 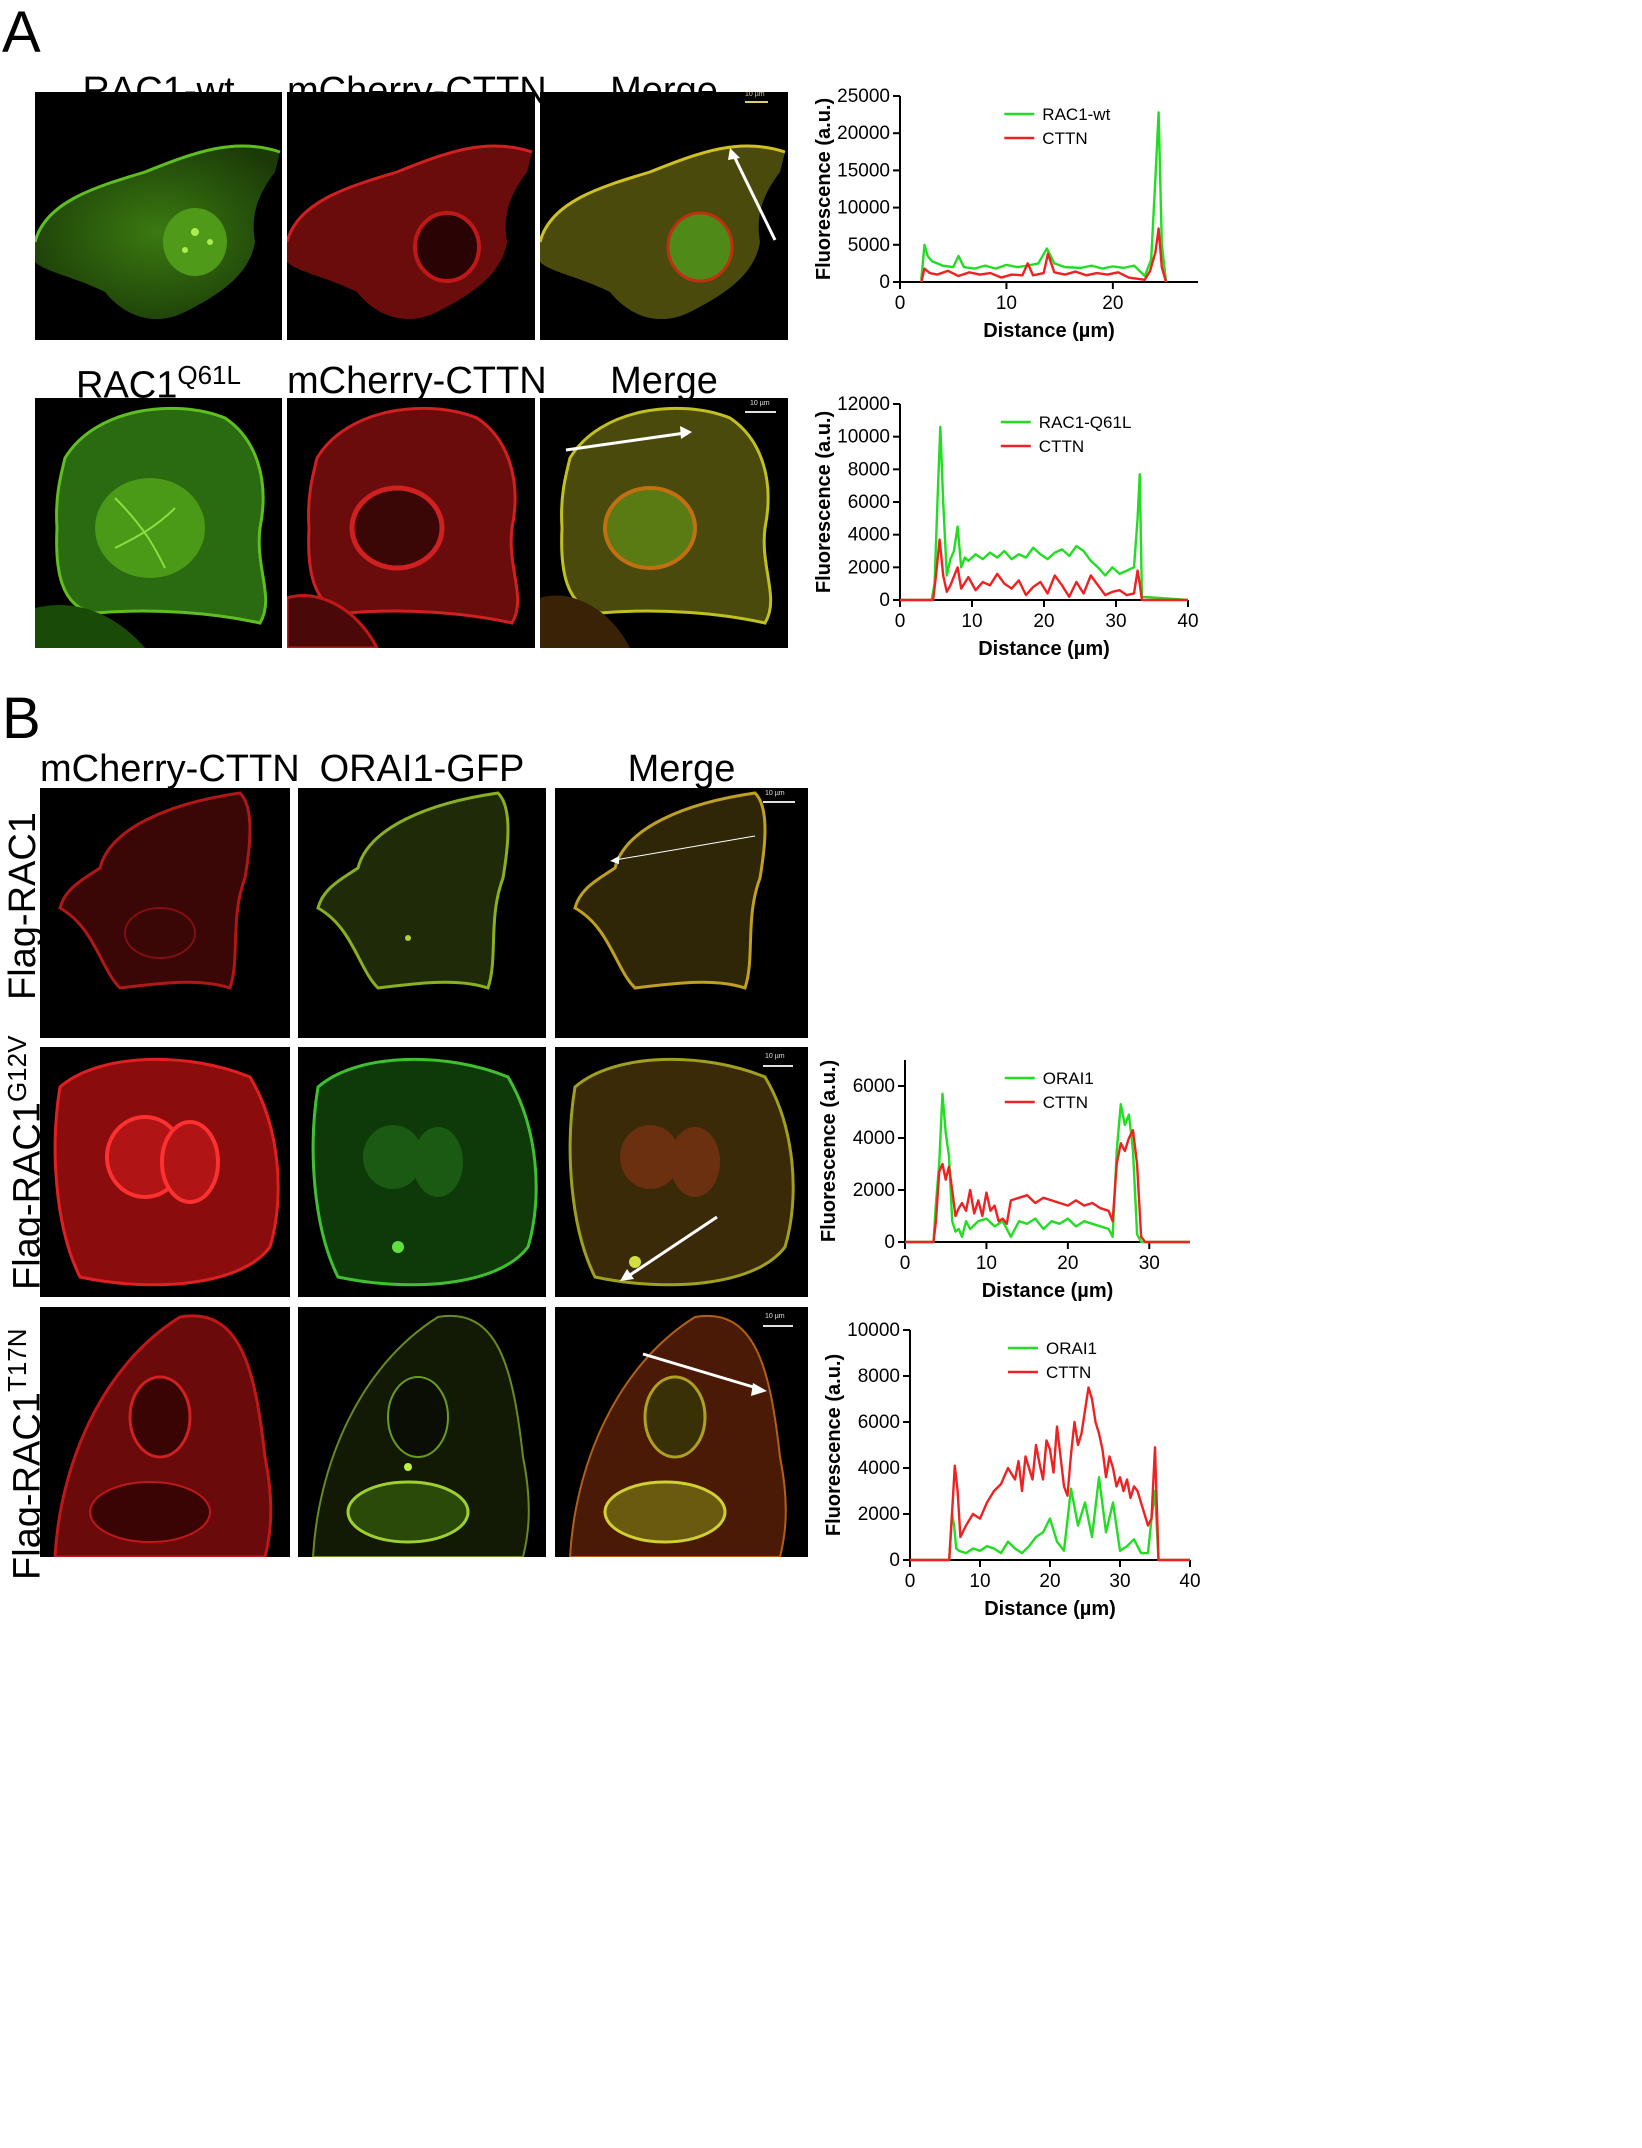 What do you see at coordinates (681, 913) in the screenshot?
I see `micrograph-b1-merge: 10 µm` at bounding box center [681, 913].